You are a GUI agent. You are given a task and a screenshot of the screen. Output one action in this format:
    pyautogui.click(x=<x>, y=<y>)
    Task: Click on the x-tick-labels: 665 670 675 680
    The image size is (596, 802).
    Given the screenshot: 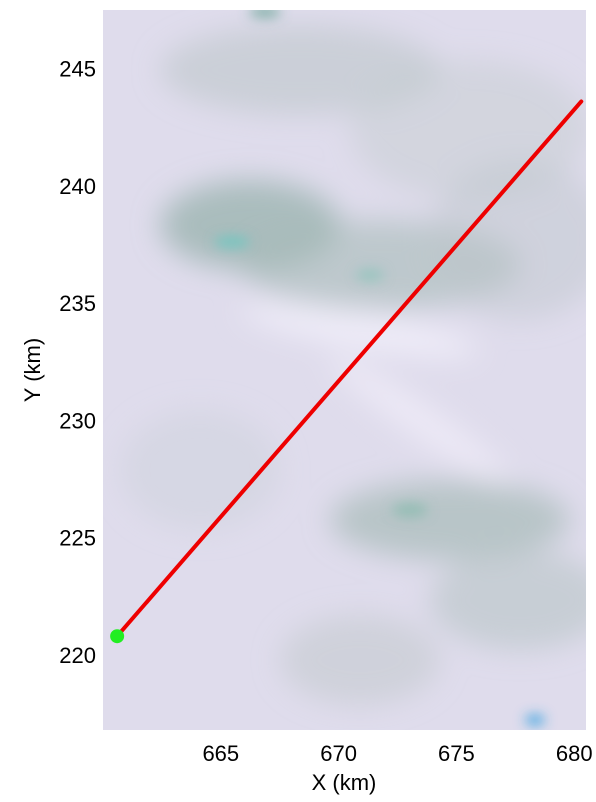 What is the action you would take?
    pyautogui.click(x=397, y=753)
    